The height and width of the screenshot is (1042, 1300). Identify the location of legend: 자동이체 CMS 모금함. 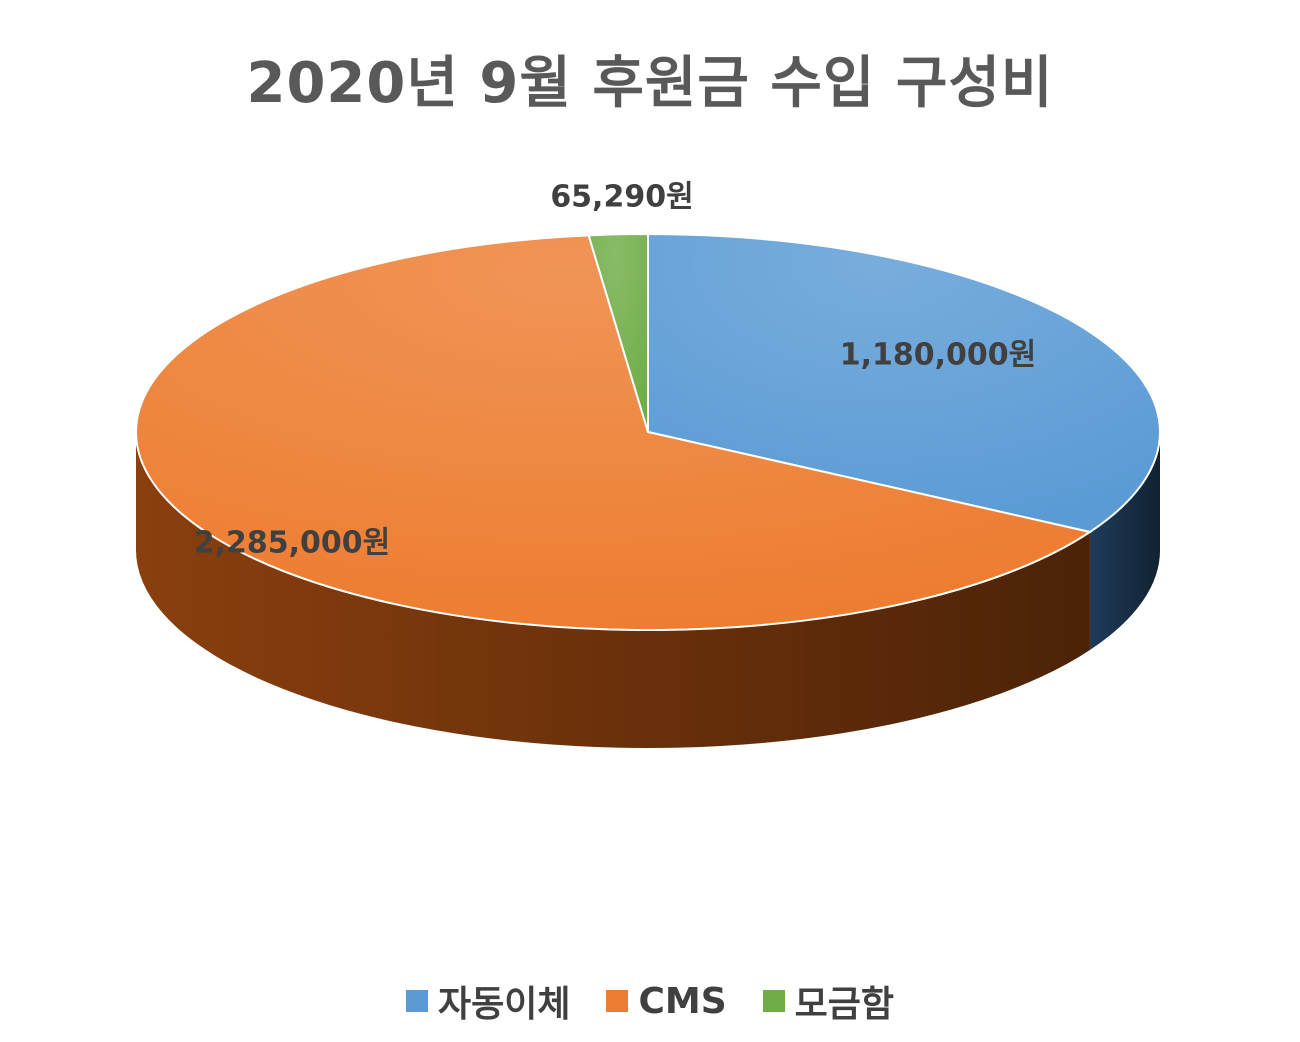
(650, 1001).